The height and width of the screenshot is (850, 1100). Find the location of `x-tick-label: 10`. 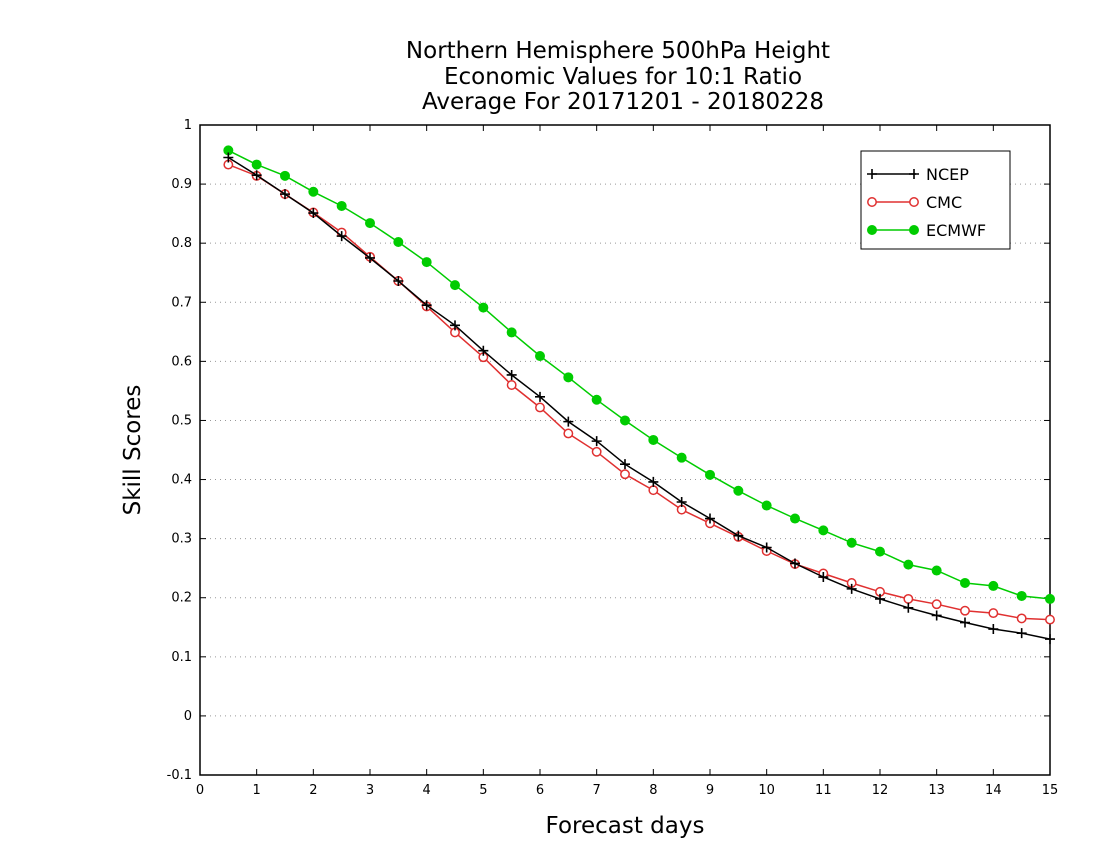

x-tick-label: 10 is located at coordinates (766, 790).